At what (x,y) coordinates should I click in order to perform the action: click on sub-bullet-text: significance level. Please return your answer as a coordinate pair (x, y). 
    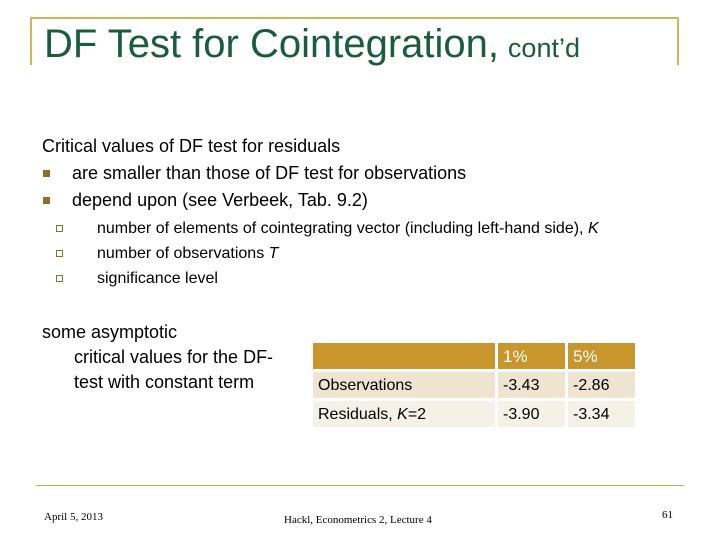
    Looking at the image, I should click on (157, 278).